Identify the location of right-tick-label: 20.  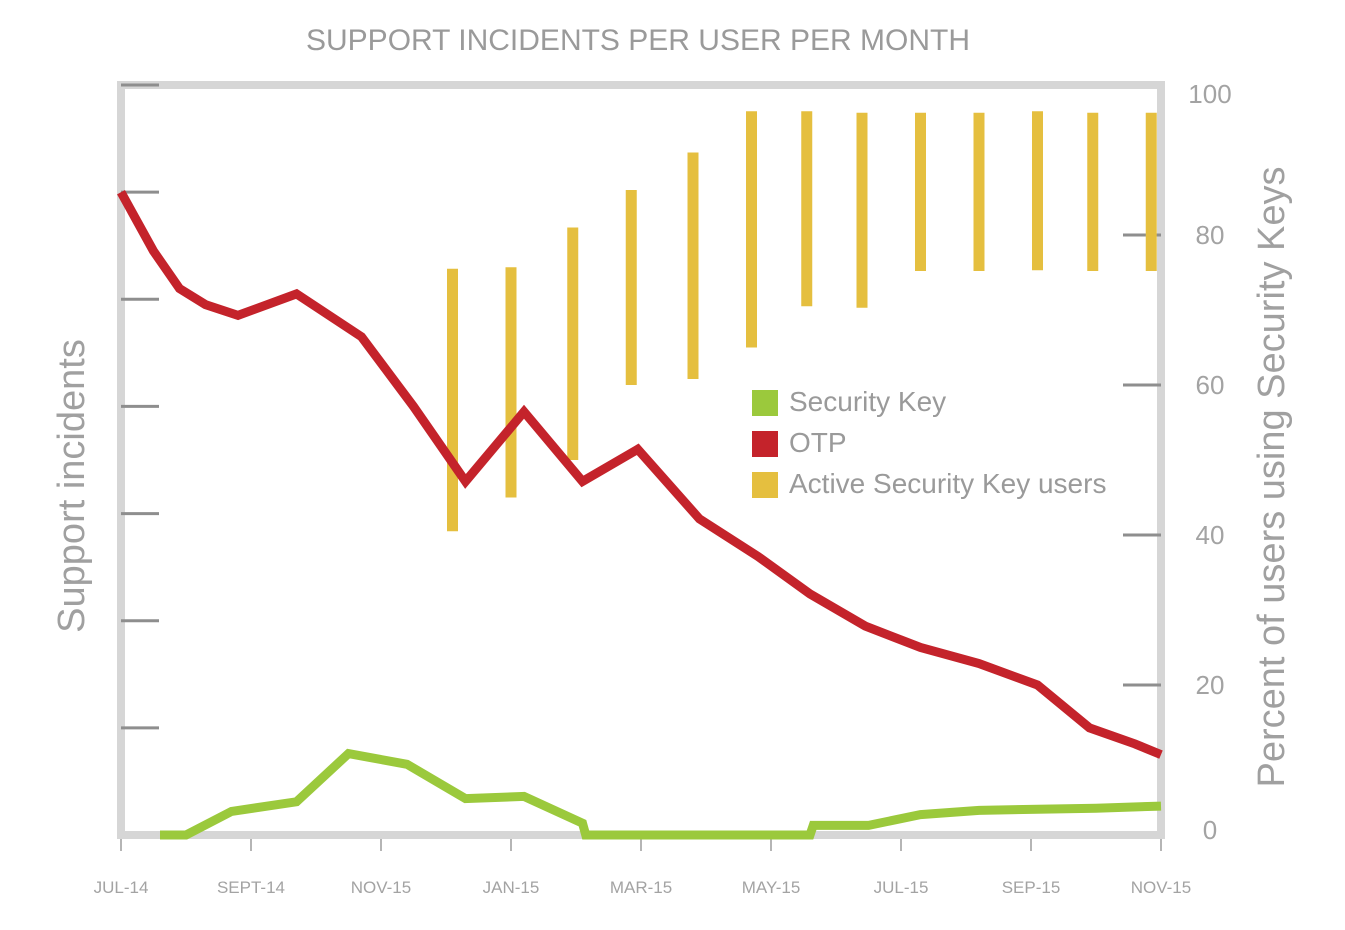
(1210, 685).